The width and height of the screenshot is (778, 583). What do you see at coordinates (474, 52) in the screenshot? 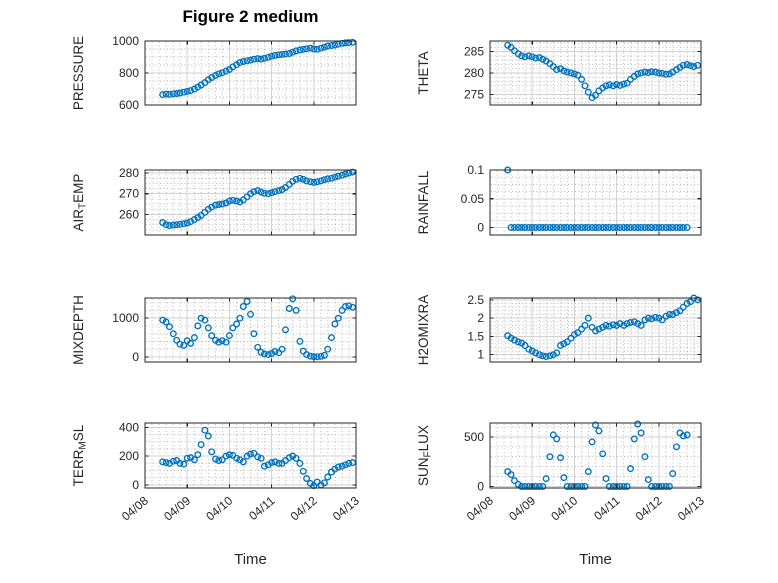
I see `svg-text: 285` at bounding box center [474, 52].